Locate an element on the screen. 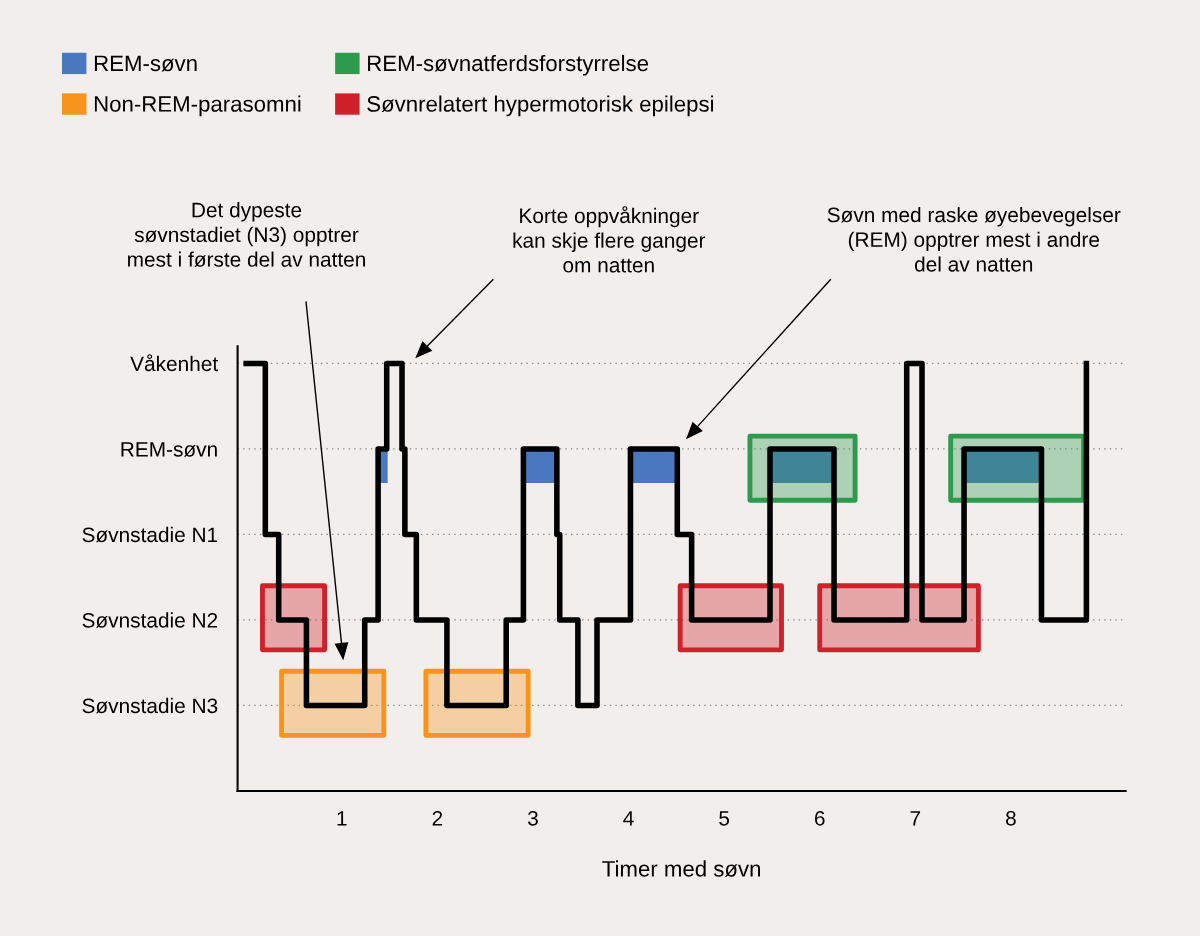 The height and width of the screenshot is (936, 1200). text: Det dypeste søvnstadiet (N3) opptrer mest i første del av natten is located at coordinates (246, 234).